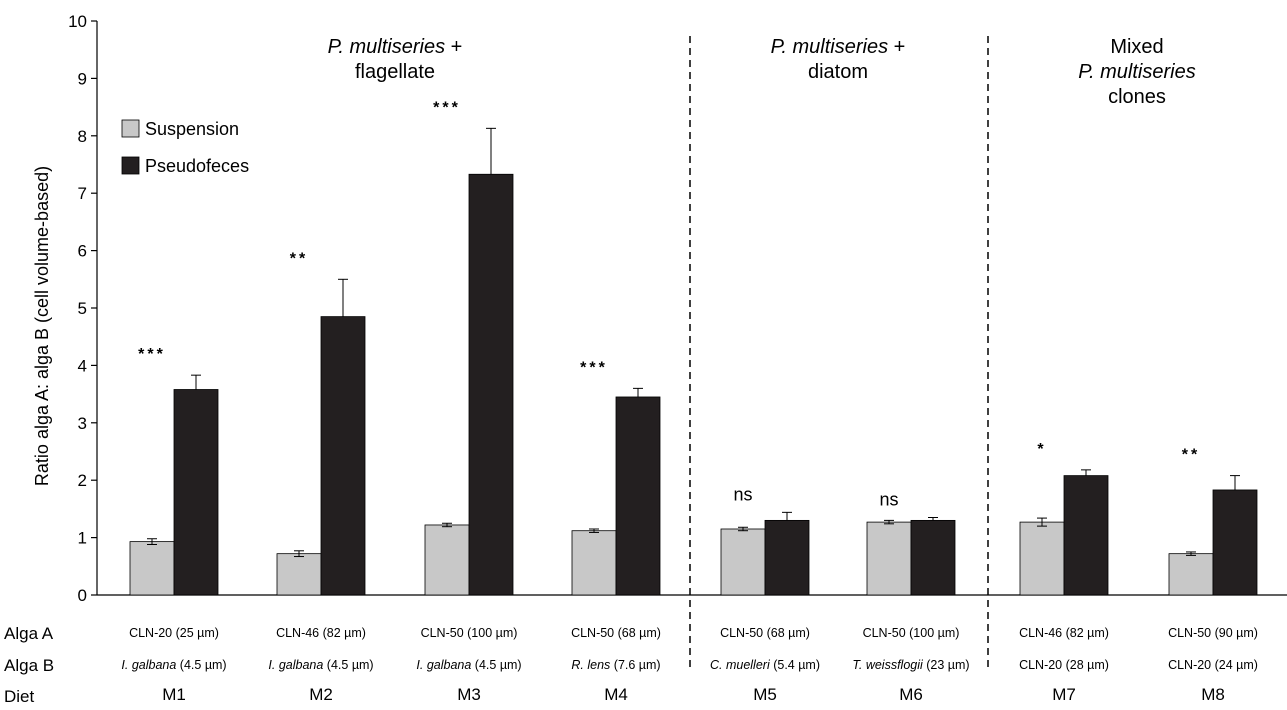 This screenshot has height=710, width=1287. Describe the element at coordinates (491, 384) in the screenshot. I see `bar-pseudofeces-m3` at that location.